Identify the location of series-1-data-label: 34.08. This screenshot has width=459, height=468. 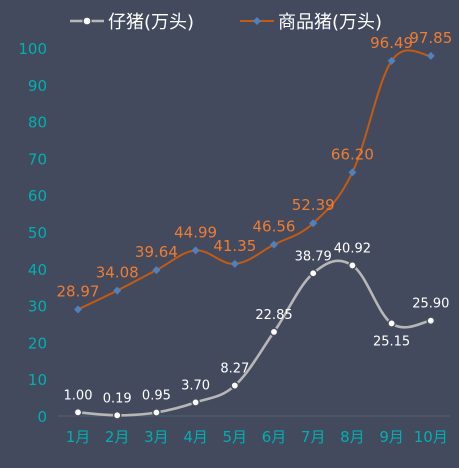
(117, 273).